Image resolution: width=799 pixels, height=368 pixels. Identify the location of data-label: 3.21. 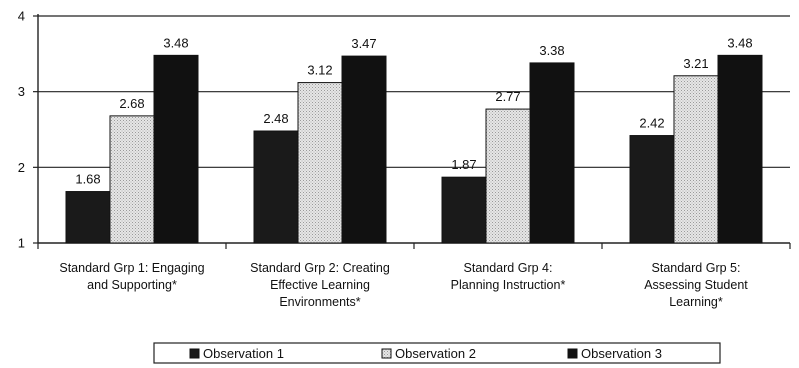
(695, 63).